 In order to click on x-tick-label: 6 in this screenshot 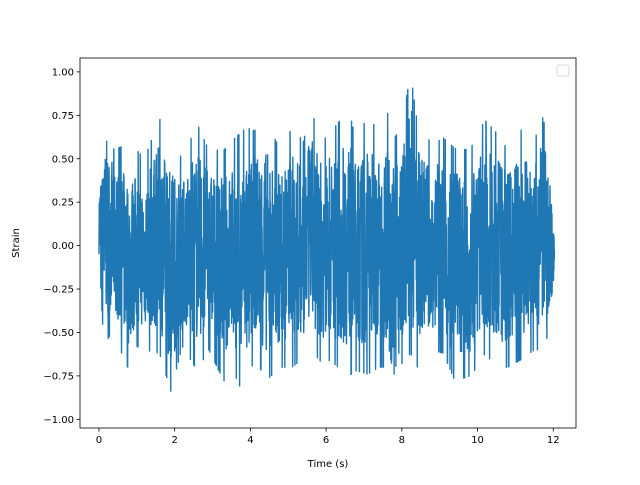, I will do `click(326, 440)`.